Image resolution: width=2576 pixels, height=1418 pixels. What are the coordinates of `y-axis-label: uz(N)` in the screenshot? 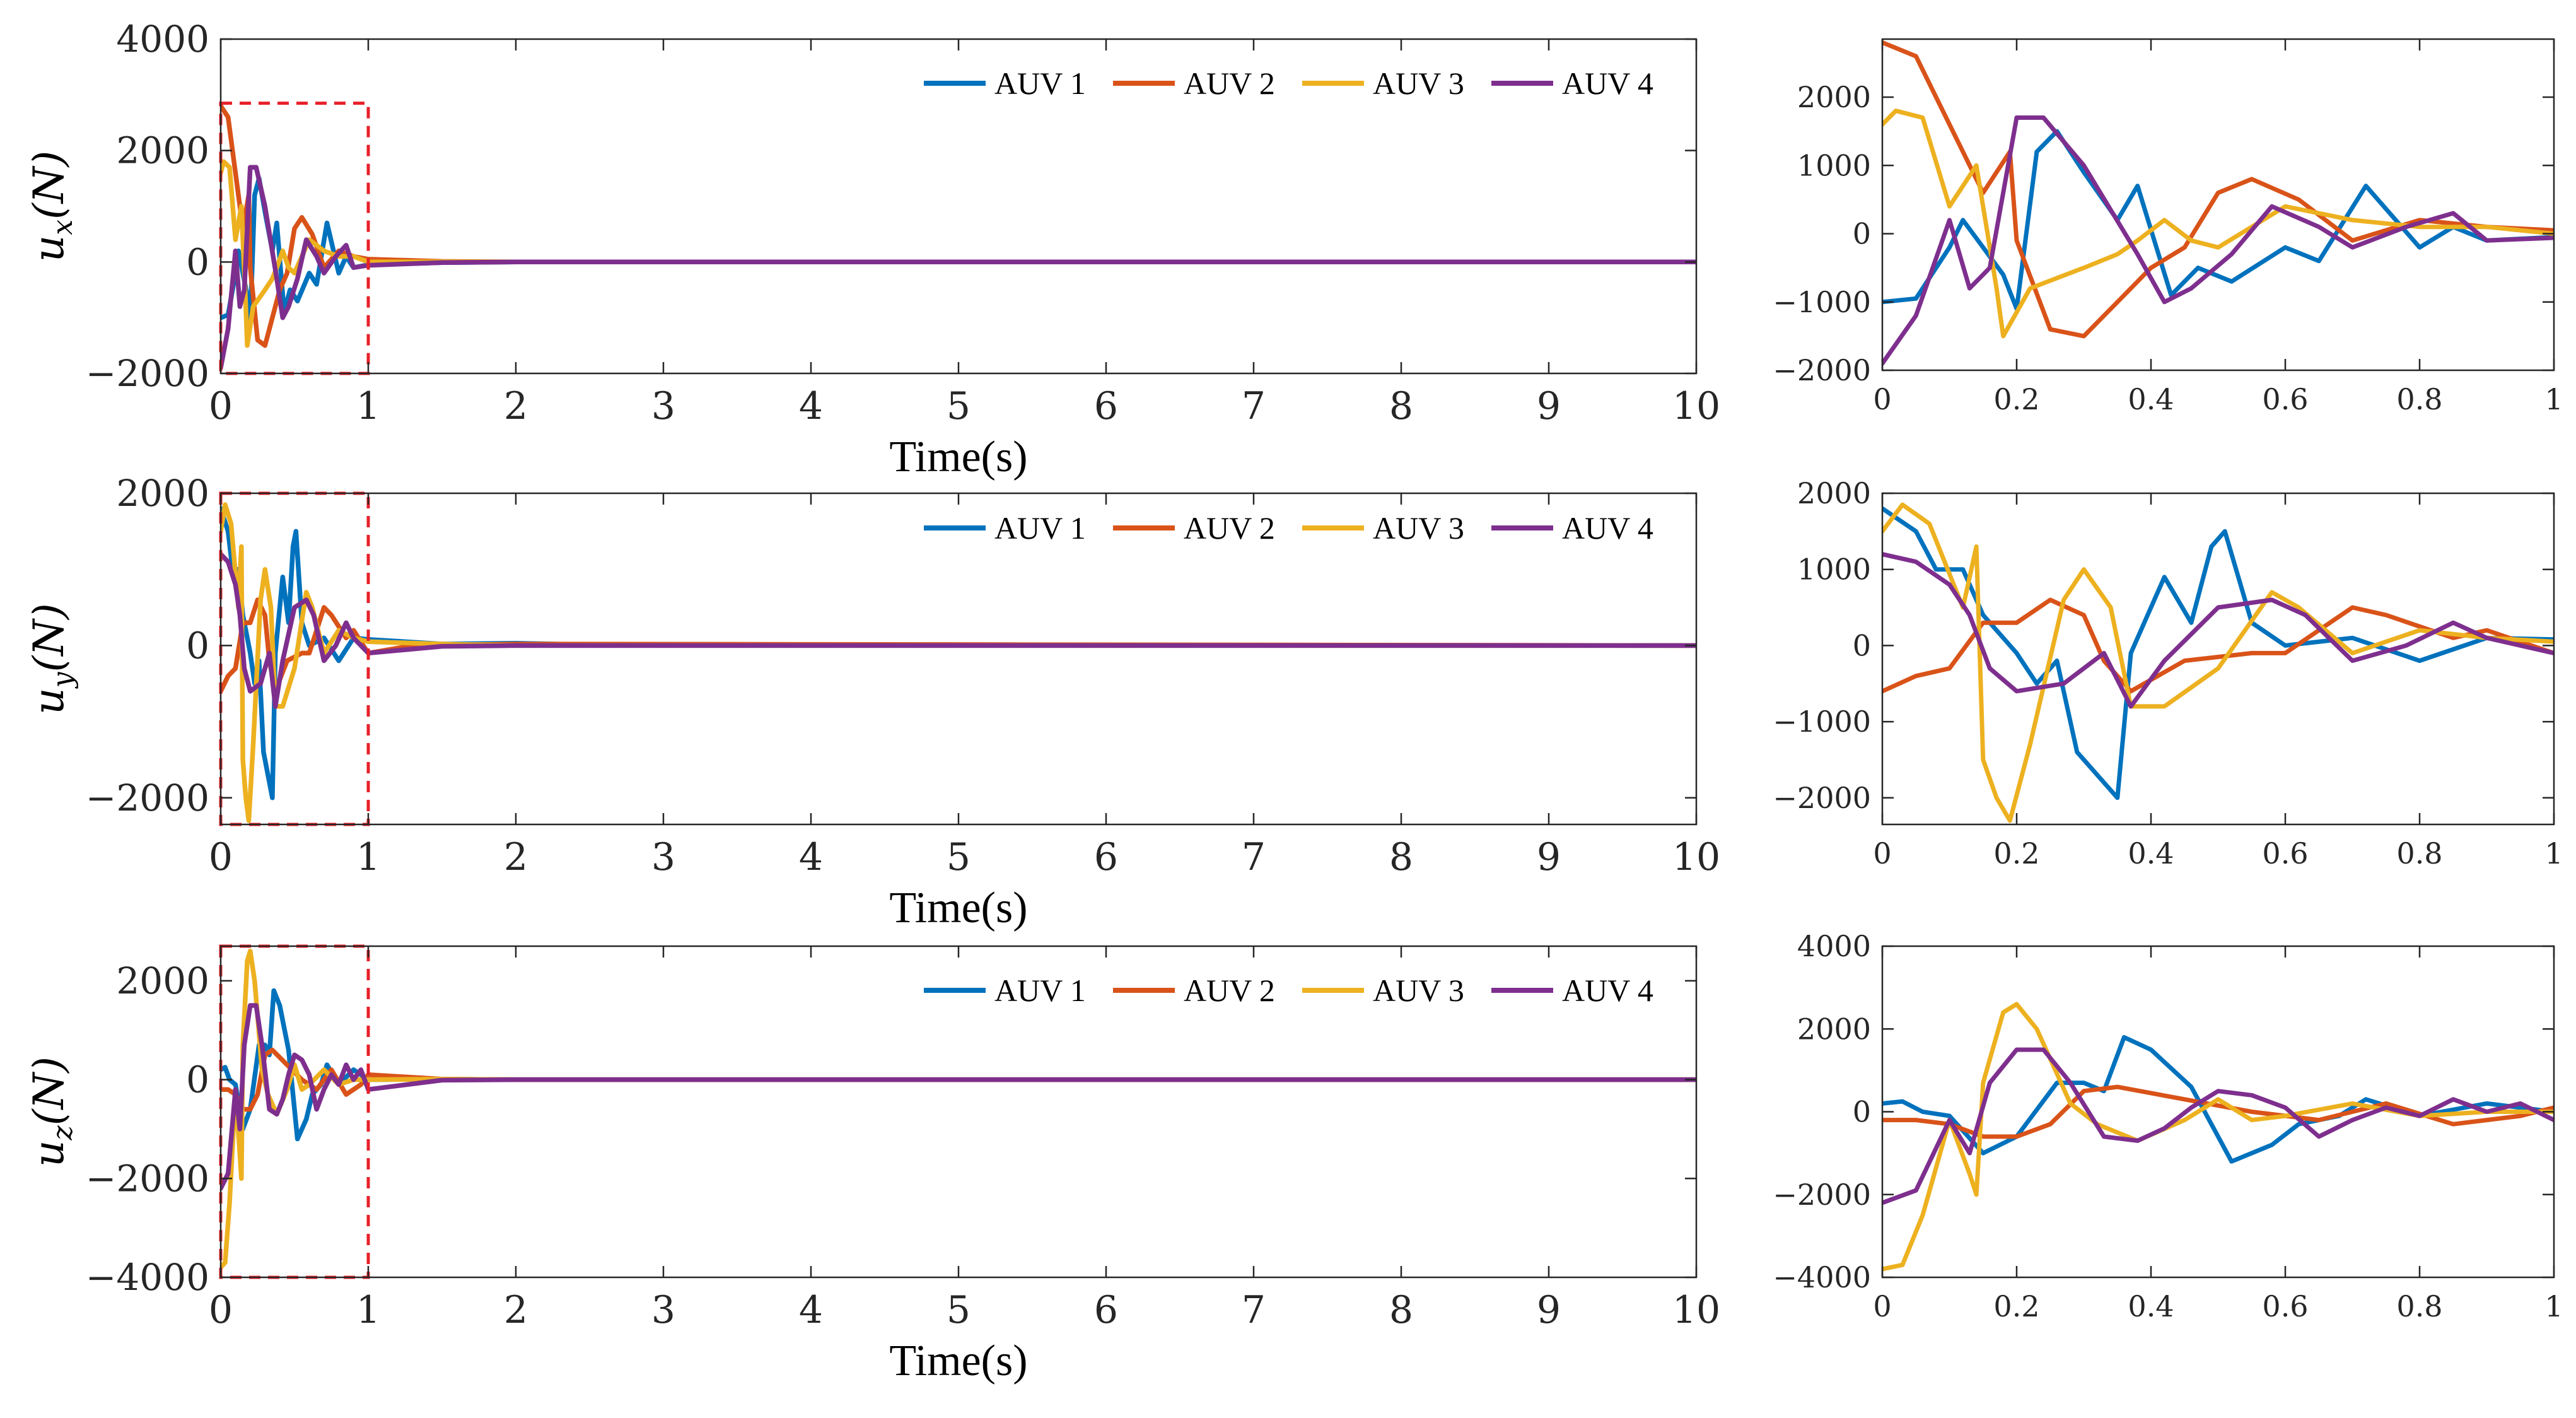 It's located at (52, 1112).